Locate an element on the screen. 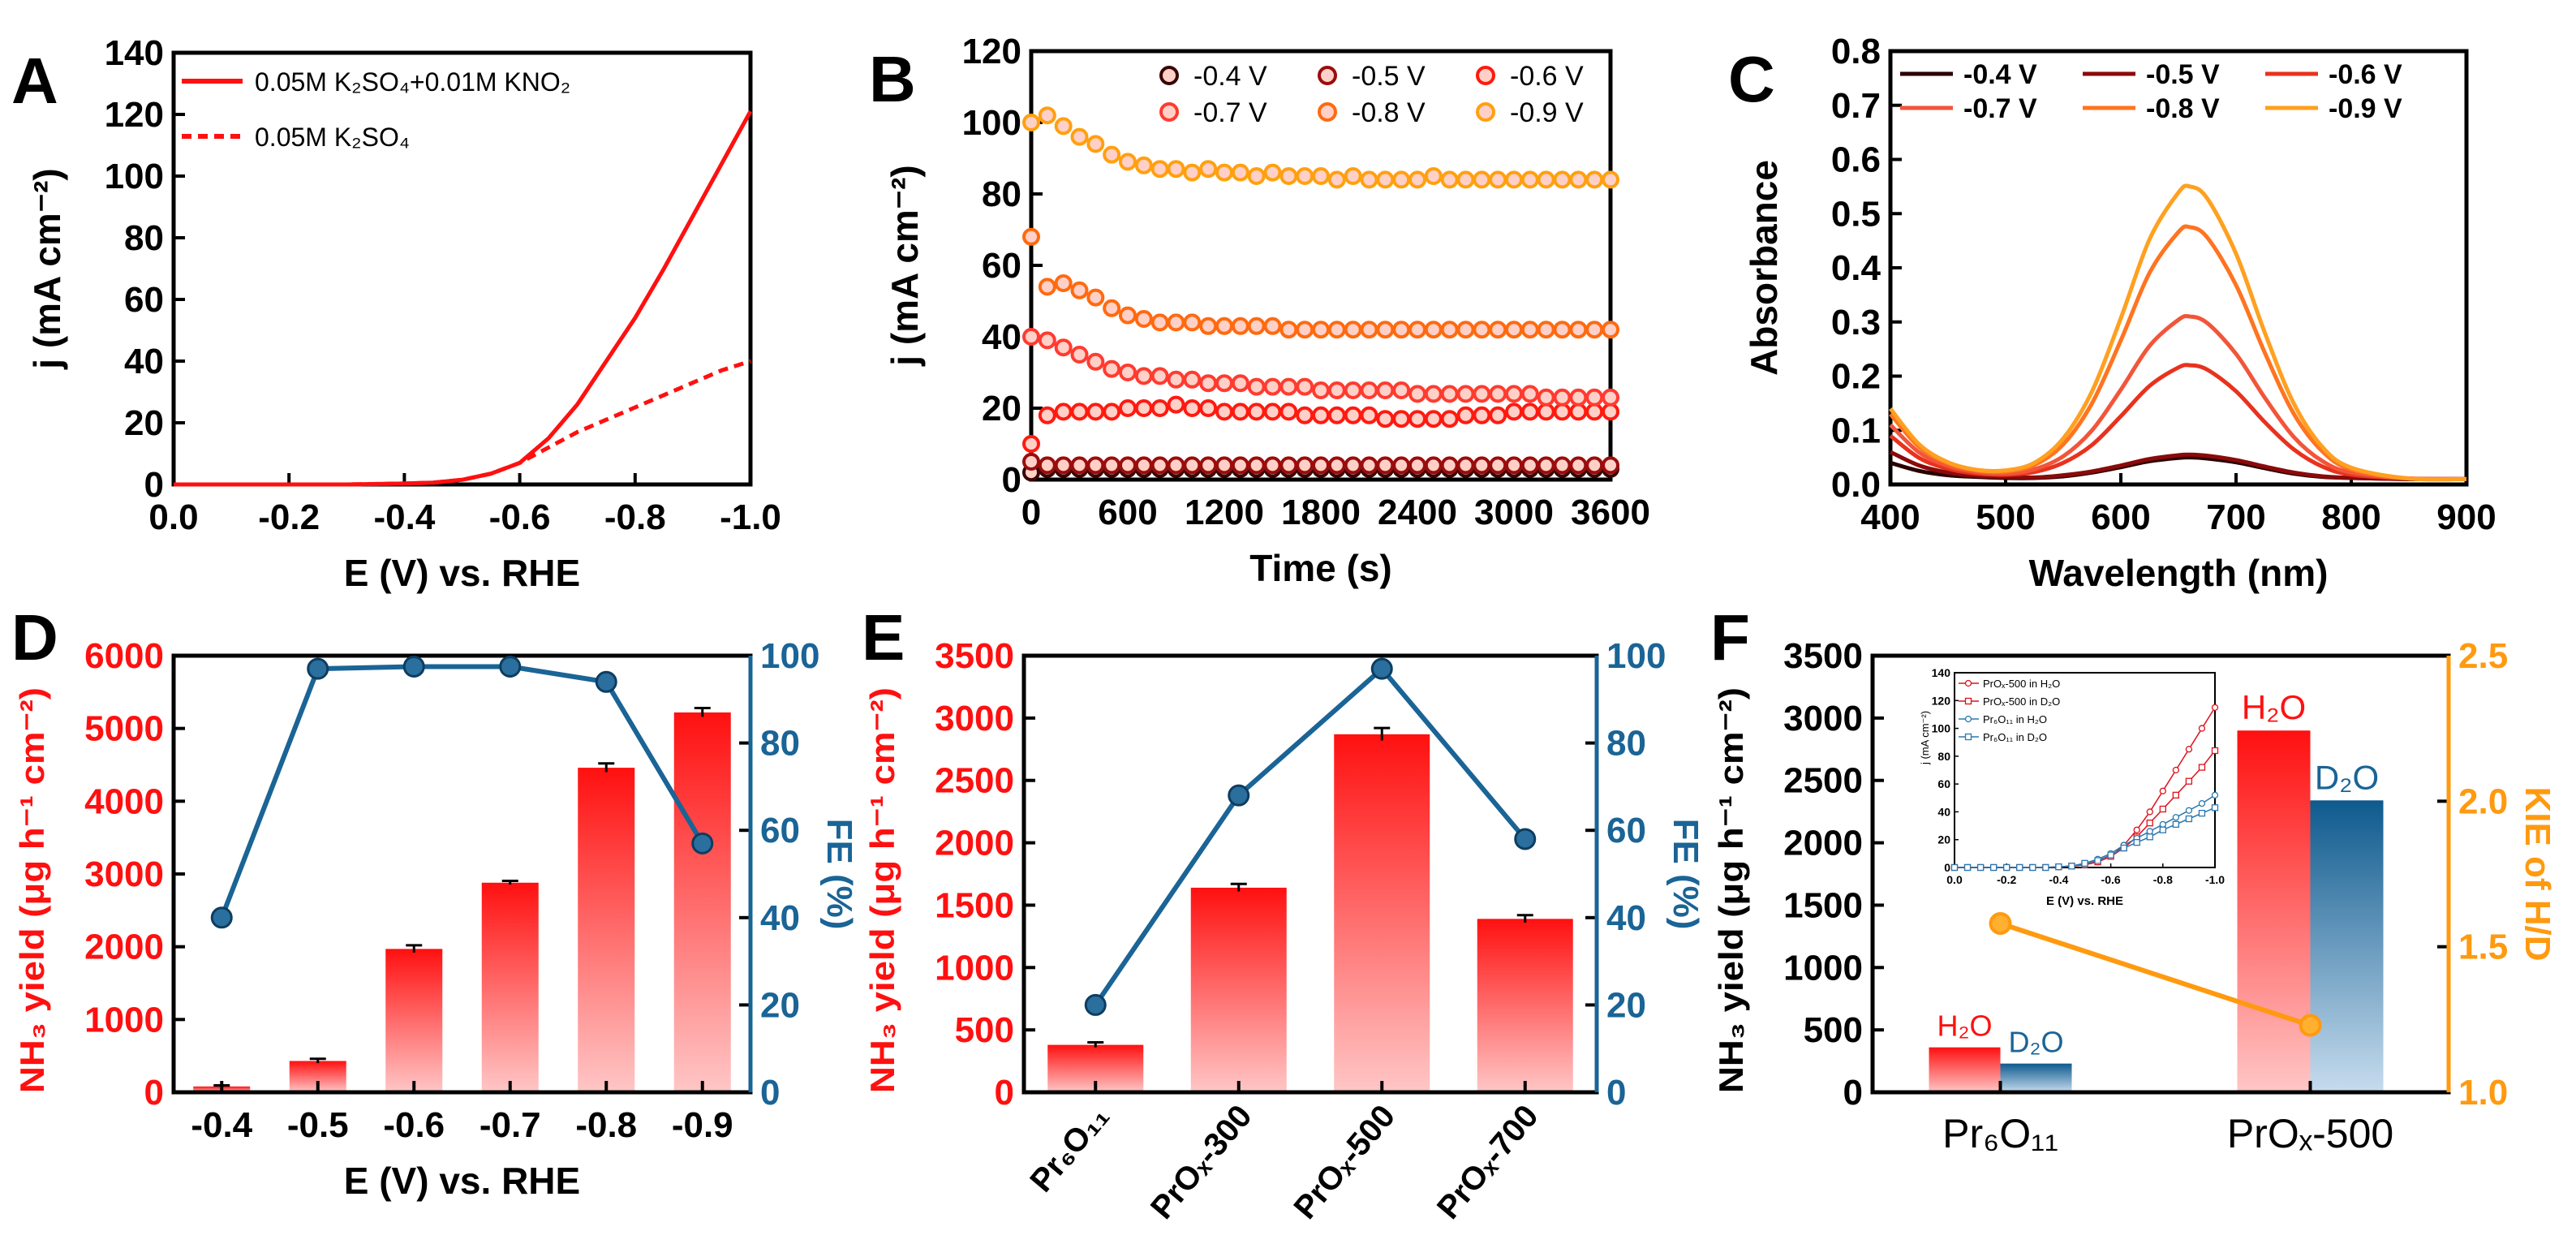 This screenshot has width=2576, height=1257. x-tick-label: 500 is located at coordinates (2005, 517).